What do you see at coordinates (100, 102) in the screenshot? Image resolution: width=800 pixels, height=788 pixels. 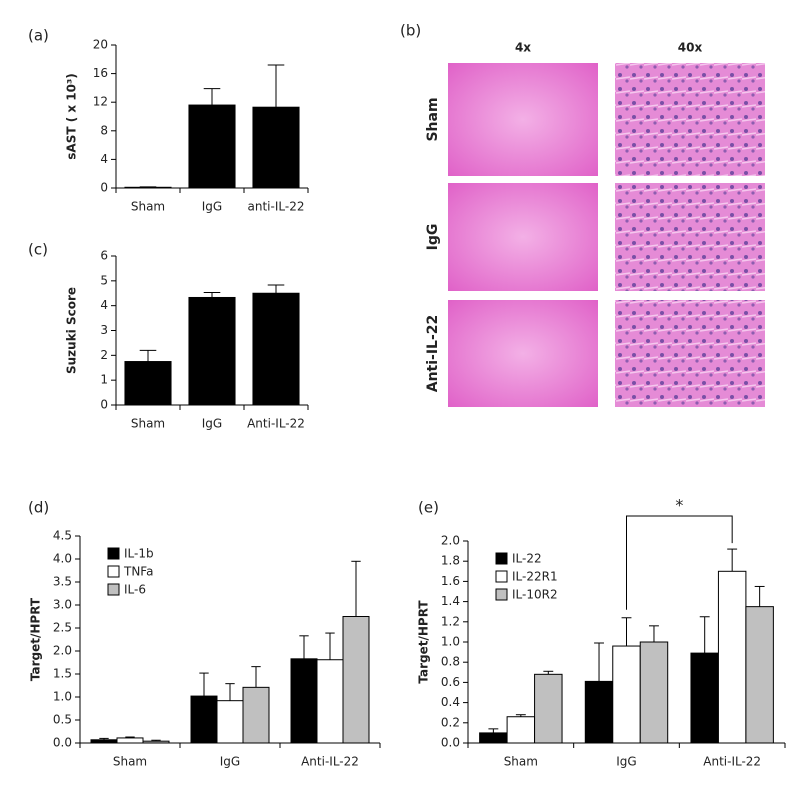 I see `y-tick-label: 12` at bounding box center [100, 102].